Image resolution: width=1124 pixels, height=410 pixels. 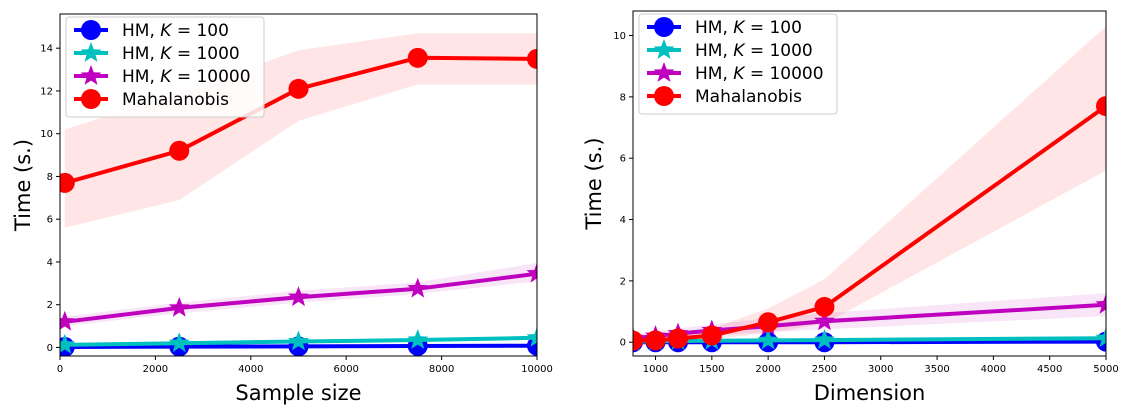 What do you see at coordinates (655, 369) in the screenshot?
I see `x-tick-label: 1000` at bounding box center [655, 369].